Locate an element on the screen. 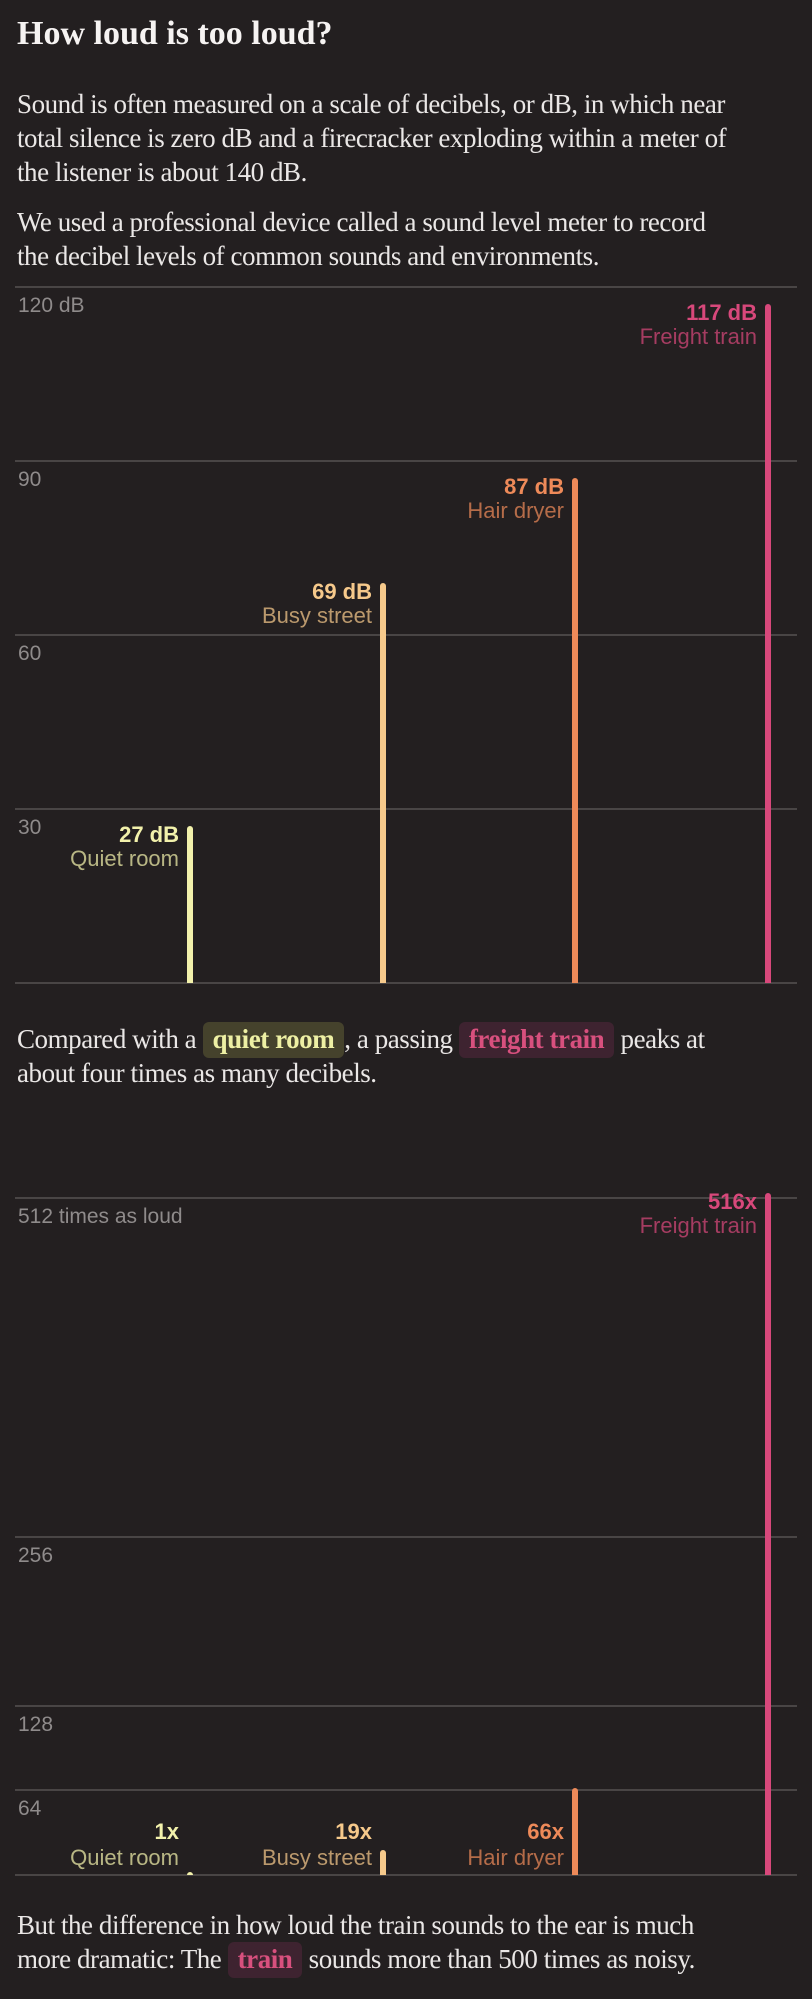 The height and width of the screenshot is (1999, 812). bar-value-label-busy-street: 69 dB is located at coordinates (342, 591).